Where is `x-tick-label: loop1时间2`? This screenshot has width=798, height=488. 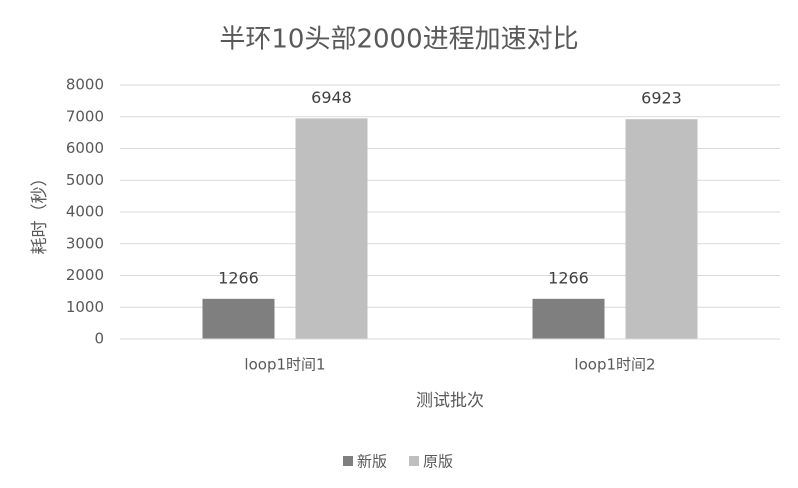 x-tick-label: loop1时间2 is located at coordinates (614, 365).